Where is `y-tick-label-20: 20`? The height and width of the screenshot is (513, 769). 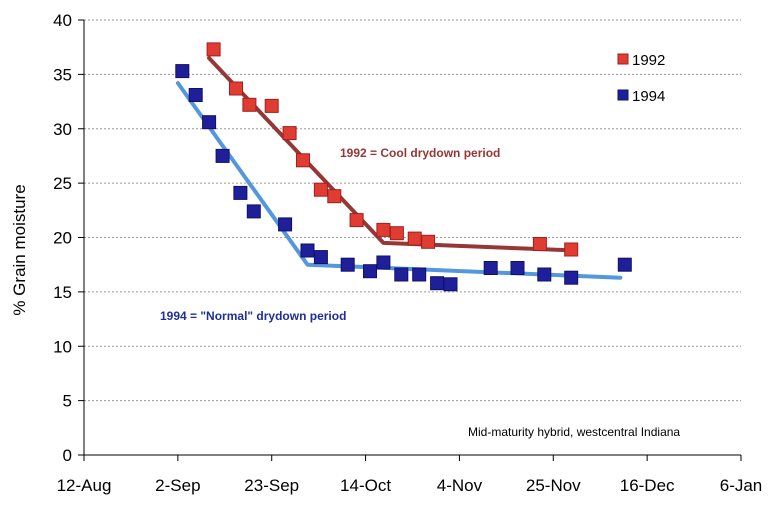
y-tick-label-20: 20 is located at coordinates (62, 238).